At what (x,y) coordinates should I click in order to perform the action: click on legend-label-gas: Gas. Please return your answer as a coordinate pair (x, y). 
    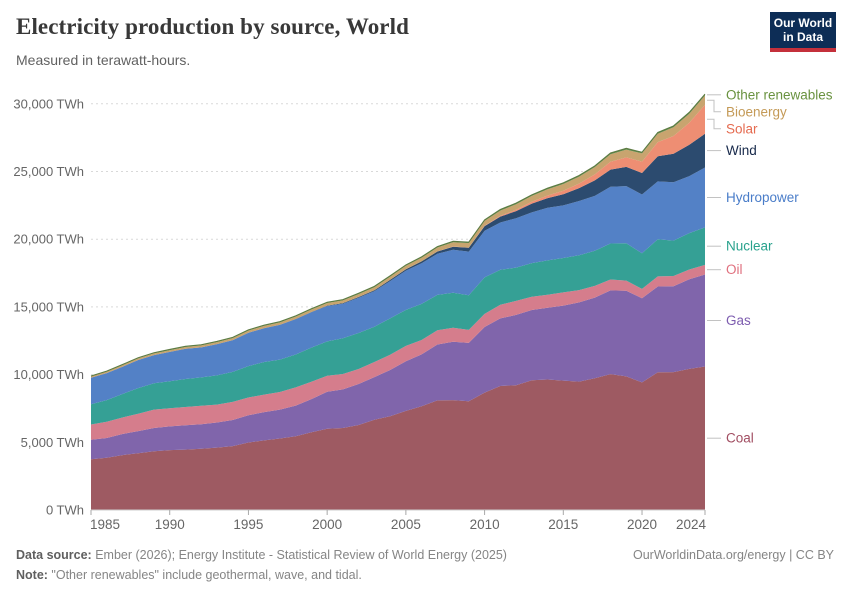
    Looking at the image, I should click on (738, 320).